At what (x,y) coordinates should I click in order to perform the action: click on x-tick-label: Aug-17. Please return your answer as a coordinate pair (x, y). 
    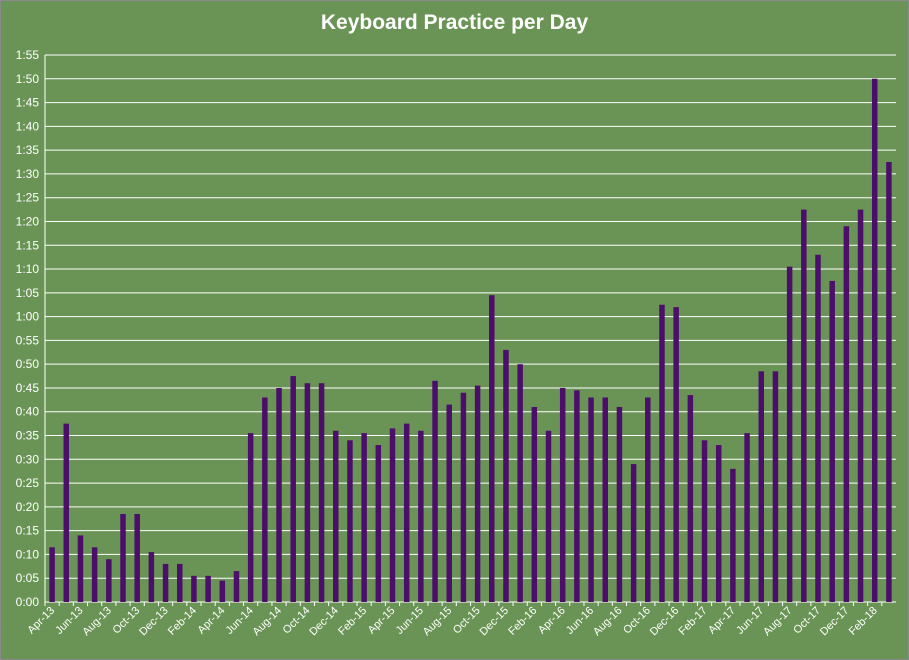
    Looking at the image, I should click on (778, 622).